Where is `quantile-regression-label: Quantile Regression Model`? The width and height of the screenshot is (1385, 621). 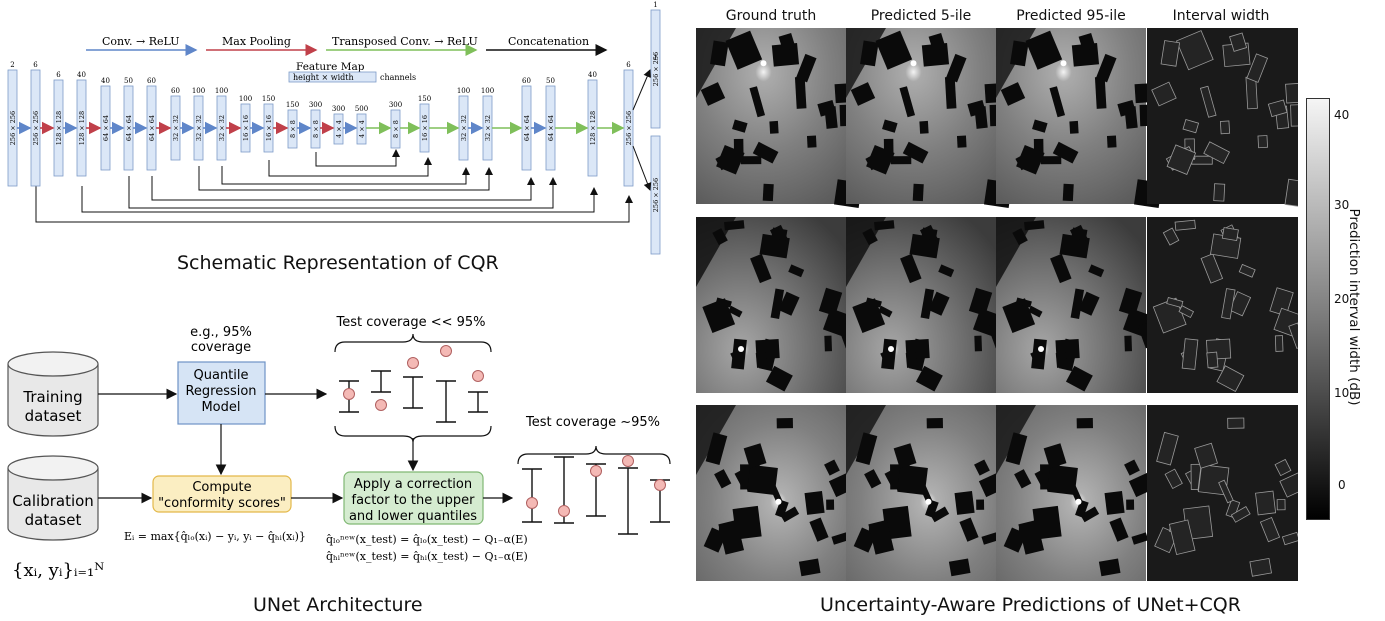
quantile-regression-label: Quantile Regression Model is located at coordinates (220, 391).